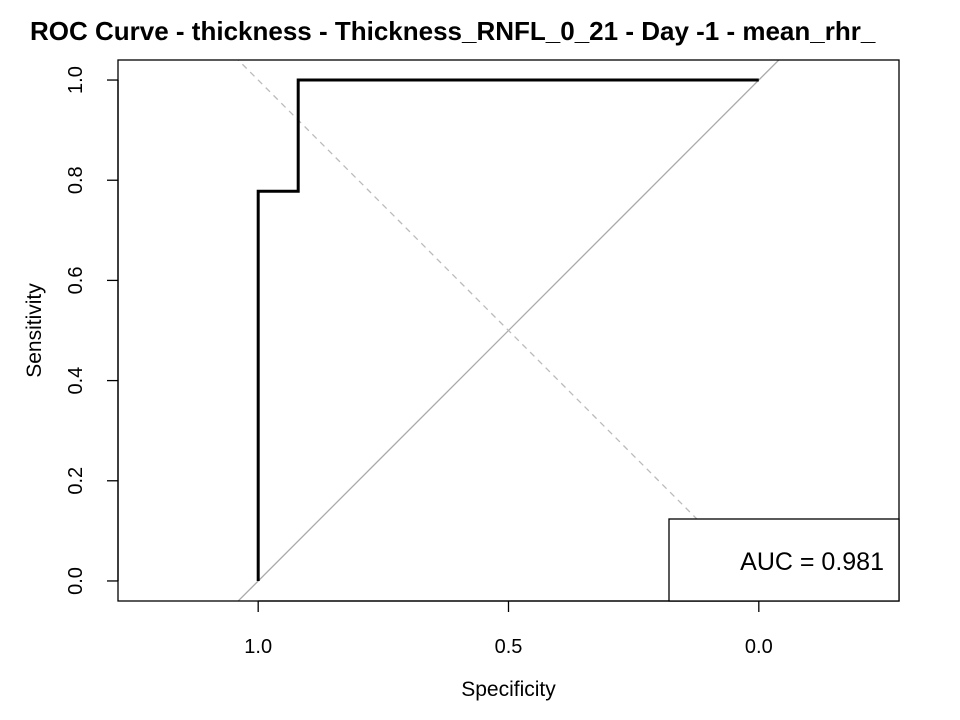  Describe the element at coordinates (76, 80) in the screenshot. I see `y-tick-label: 1.0` at that location.